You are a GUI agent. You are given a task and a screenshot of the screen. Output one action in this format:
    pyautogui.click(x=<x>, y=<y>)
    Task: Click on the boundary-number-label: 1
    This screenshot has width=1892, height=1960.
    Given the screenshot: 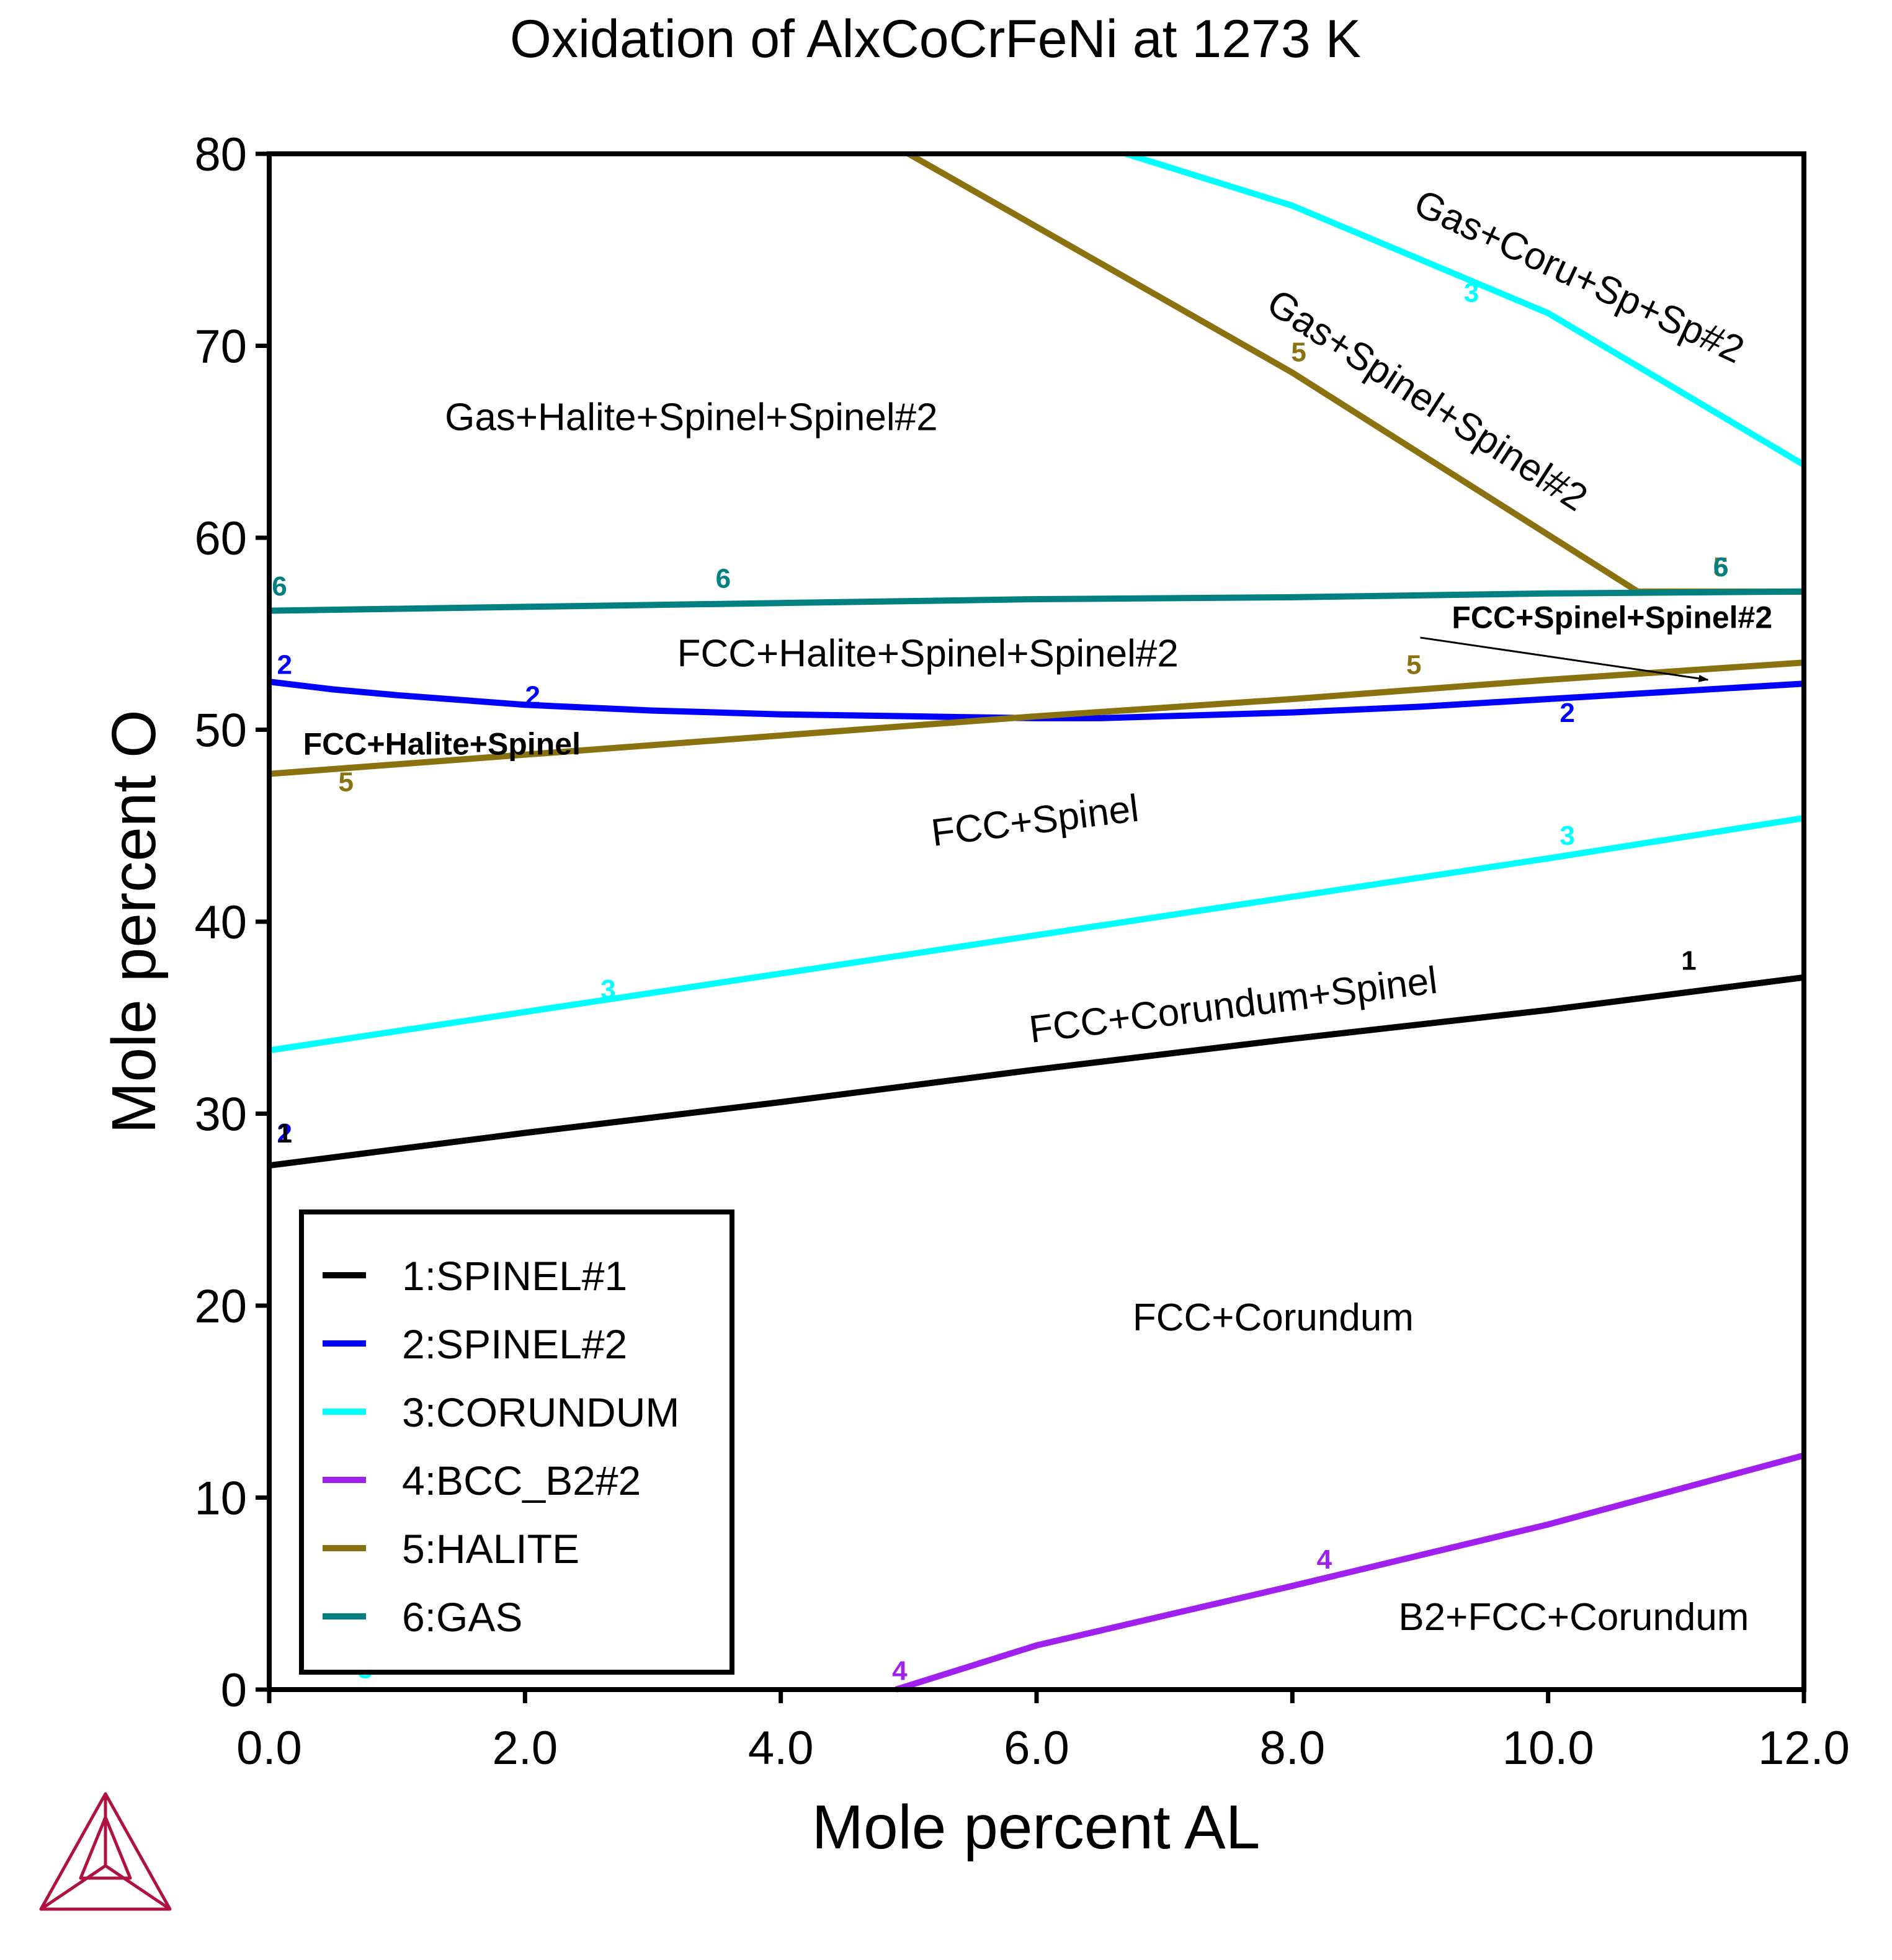 What is the action you would take?
    pyautogui.click(x=284, y=1133)
    